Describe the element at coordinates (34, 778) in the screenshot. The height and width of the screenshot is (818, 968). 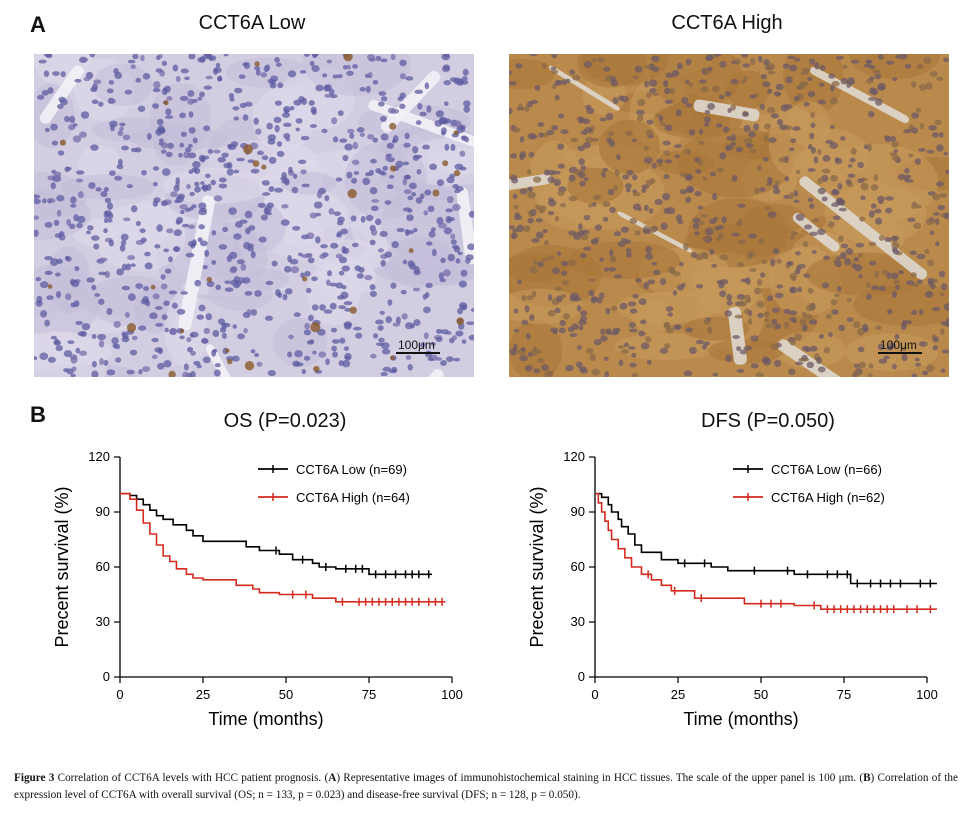
I see `caption-figure-label: Figure 3` at that location.